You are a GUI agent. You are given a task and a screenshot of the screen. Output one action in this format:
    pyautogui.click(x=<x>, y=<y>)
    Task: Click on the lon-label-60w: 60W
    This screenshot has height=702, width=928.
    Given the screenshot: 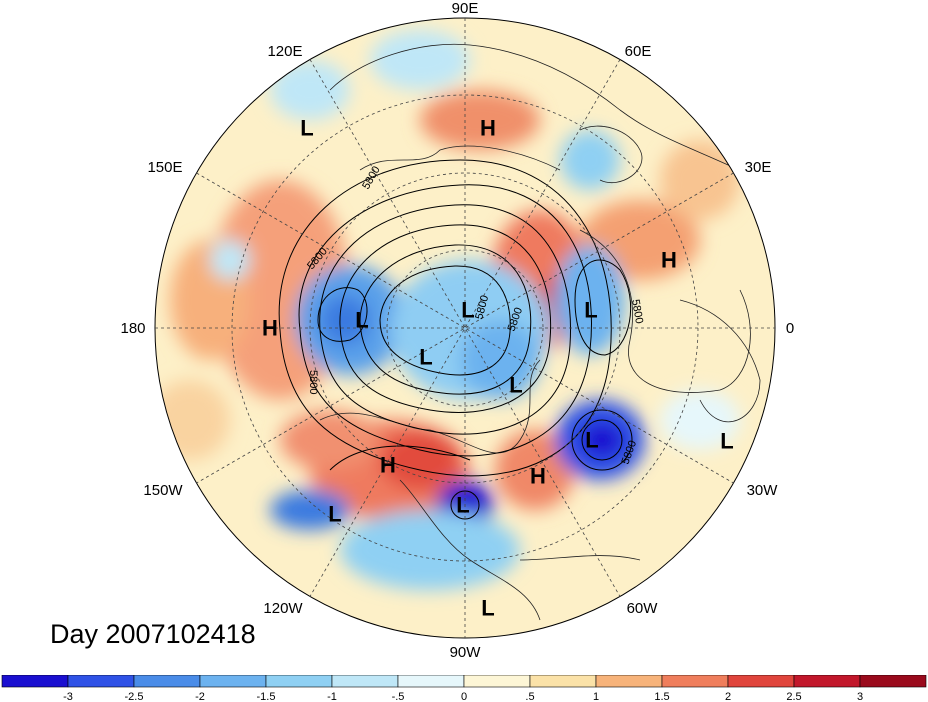 What is the action you would take?
    pyautogui.click(x=643, y=608)
    